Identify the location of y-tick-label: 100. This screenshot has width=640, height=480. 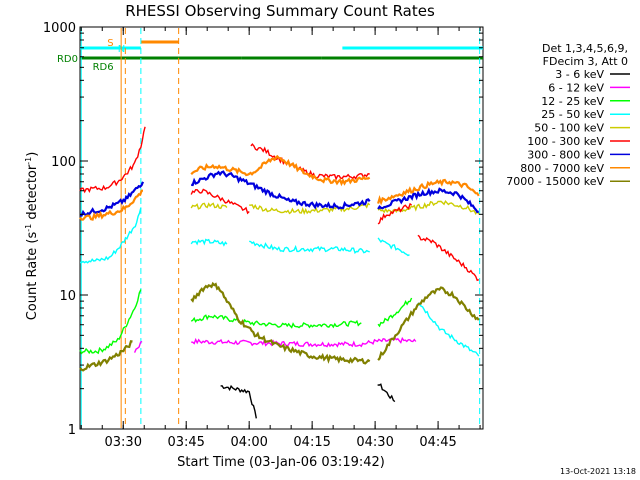
(63, 162).